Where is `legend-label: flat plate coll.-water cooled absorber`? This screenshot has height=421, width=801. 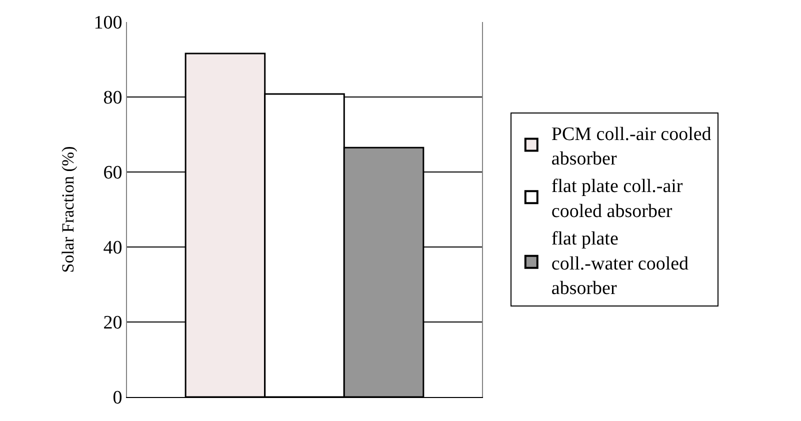
legend-label: flat plate coll.-water cooled absorber is located at coordinates (620, 263).